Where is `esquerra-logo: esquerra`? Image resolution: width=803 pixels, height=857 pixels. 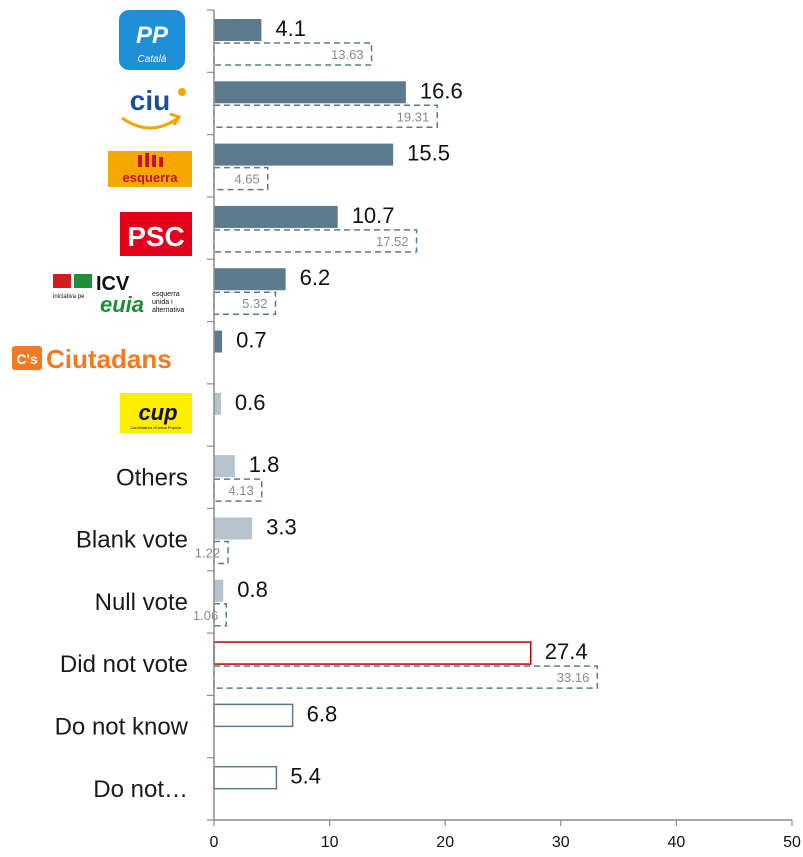 esquerra-logo: esquerra is located at coordinates (150, 169).